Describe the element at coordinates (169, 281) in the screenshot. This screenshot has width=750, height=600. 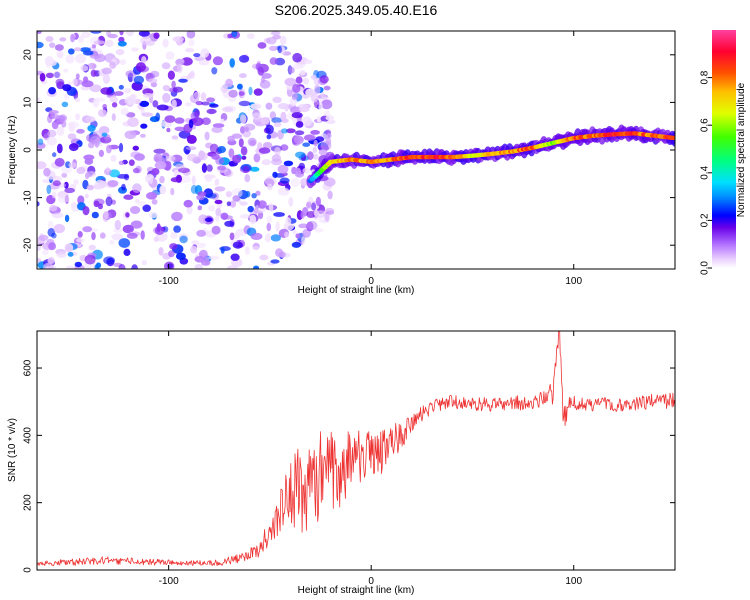
I see `spectrogram-x-tick-label: -100` at that location.